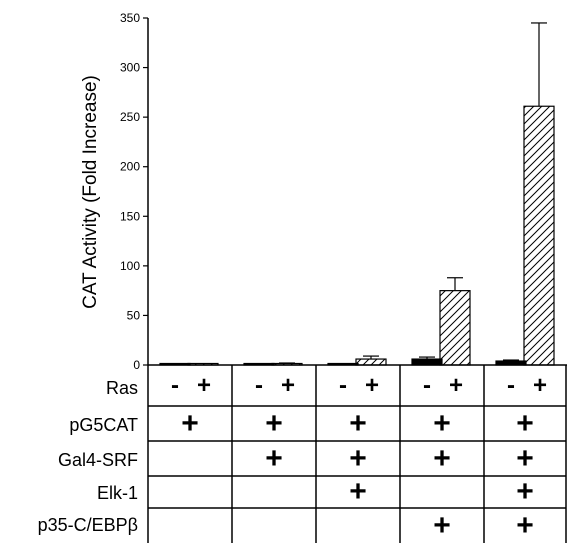  Describe the element at coordinates (525, 458) in the screenshot. I see `mark-row2-col5: +` at that location.